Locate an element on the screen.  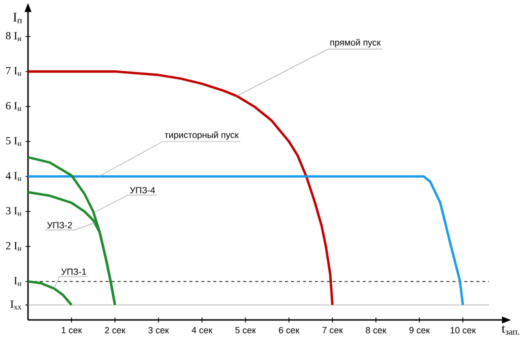
y-tick-label: 5 I$_{н}$ is located at coordinates (14, 141).